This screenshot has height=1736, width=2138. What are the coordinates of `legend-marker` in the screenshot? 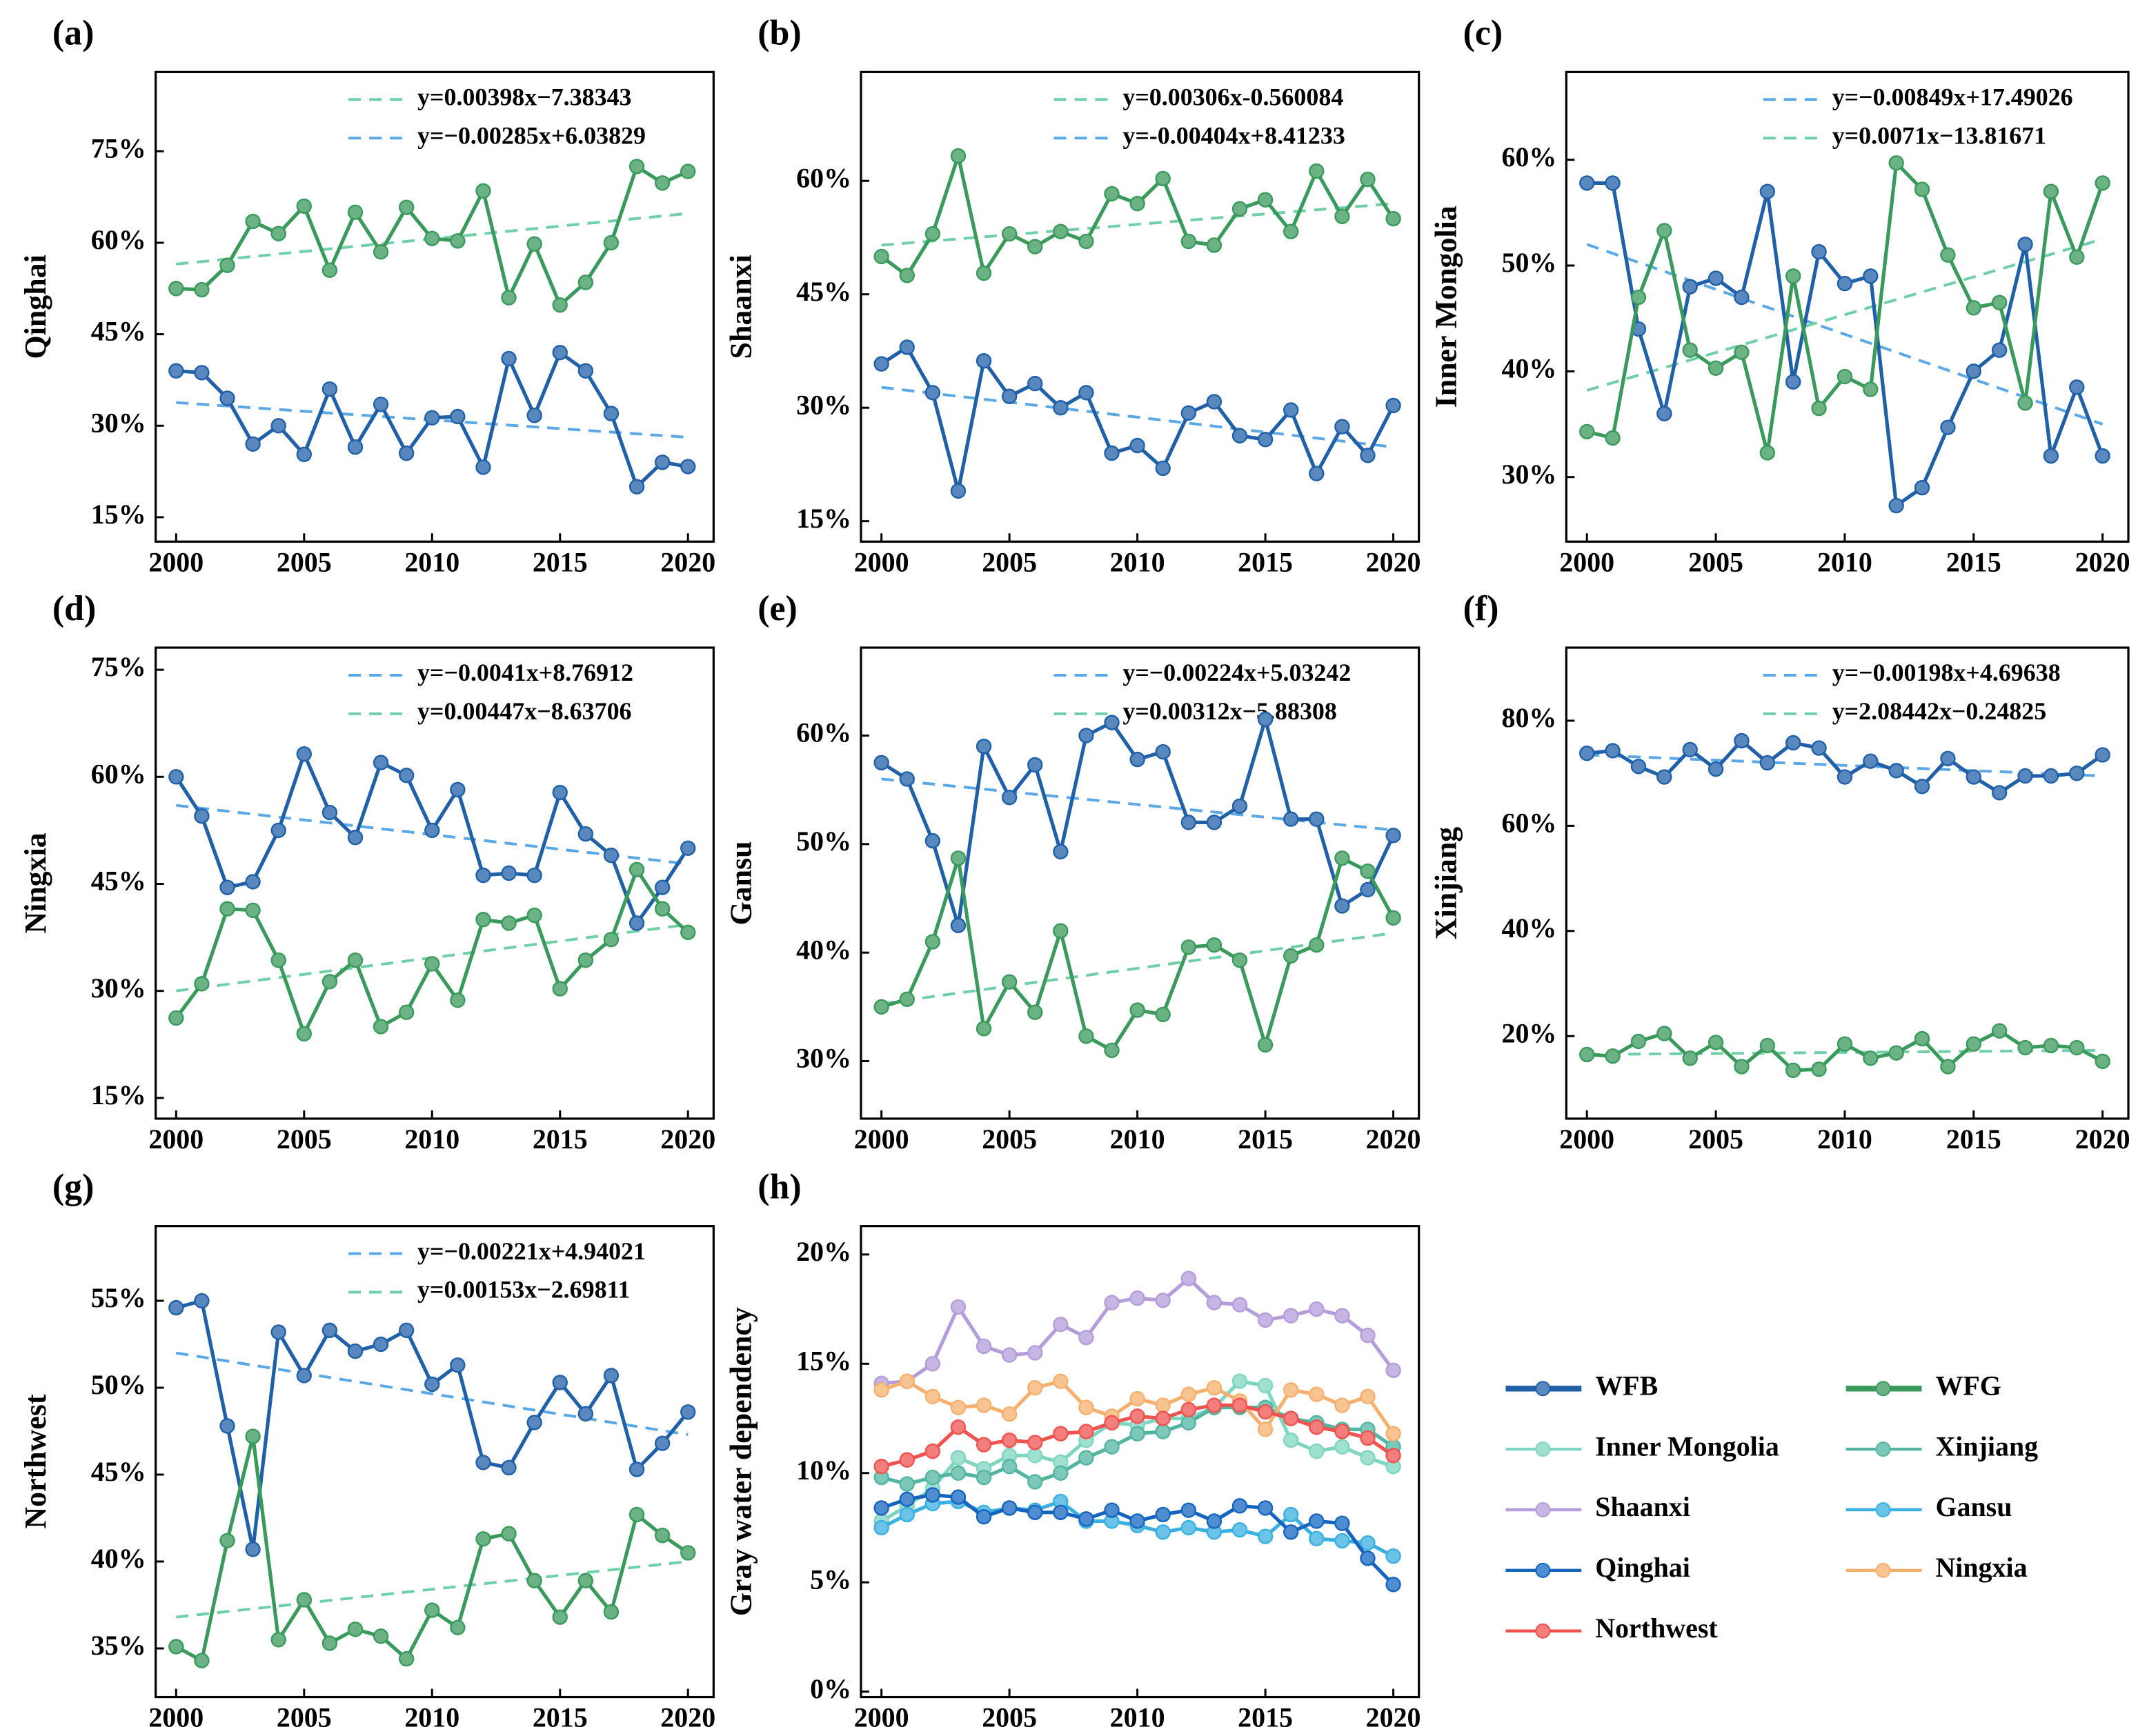 It's located at (1543, 1509).